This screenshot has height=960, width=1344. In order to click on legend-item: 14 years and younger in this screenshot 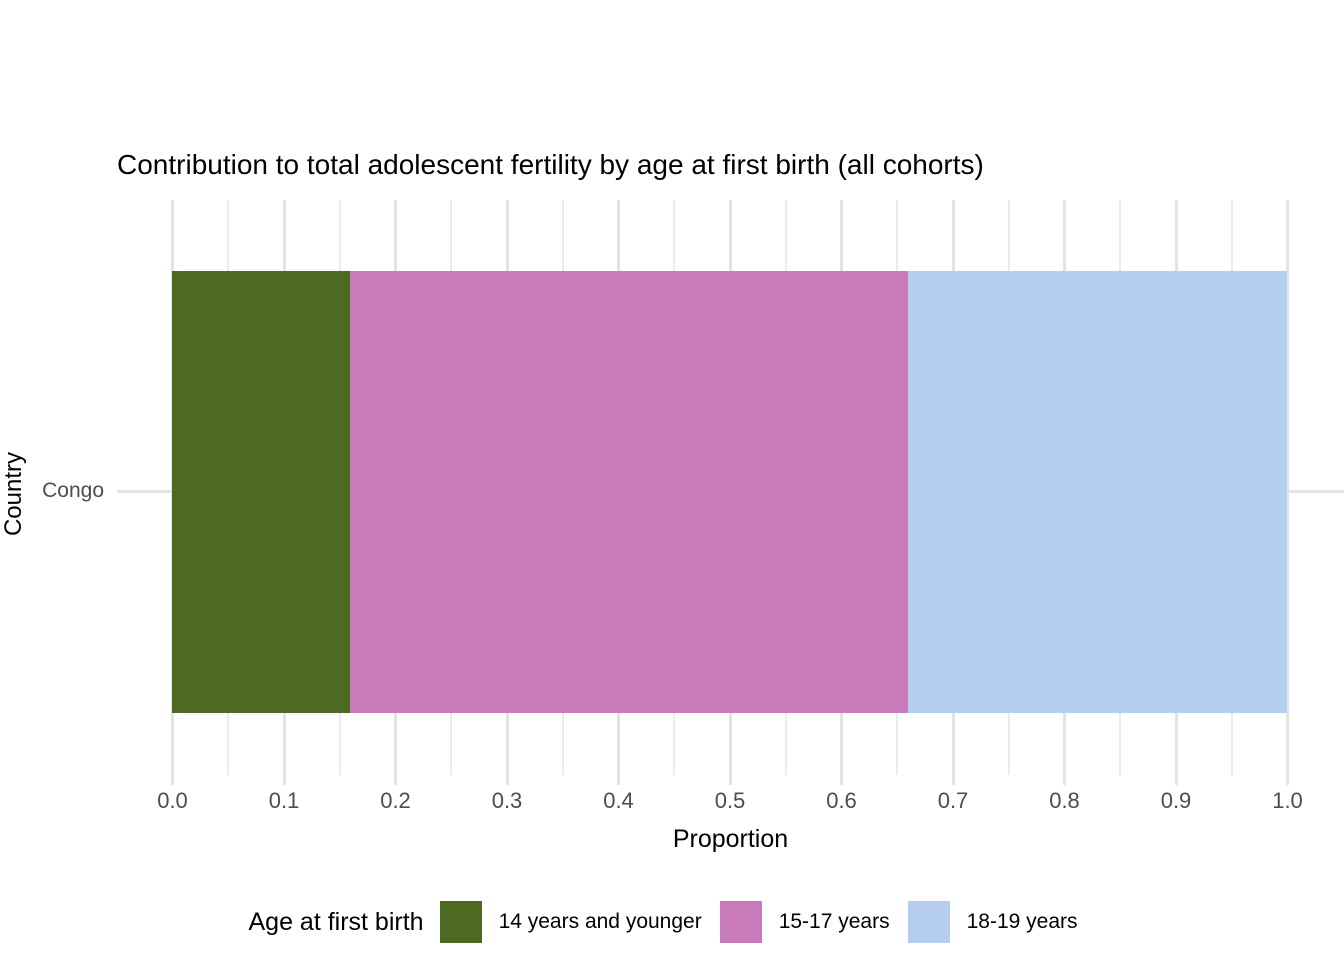, I will do `click(570, 922)`.